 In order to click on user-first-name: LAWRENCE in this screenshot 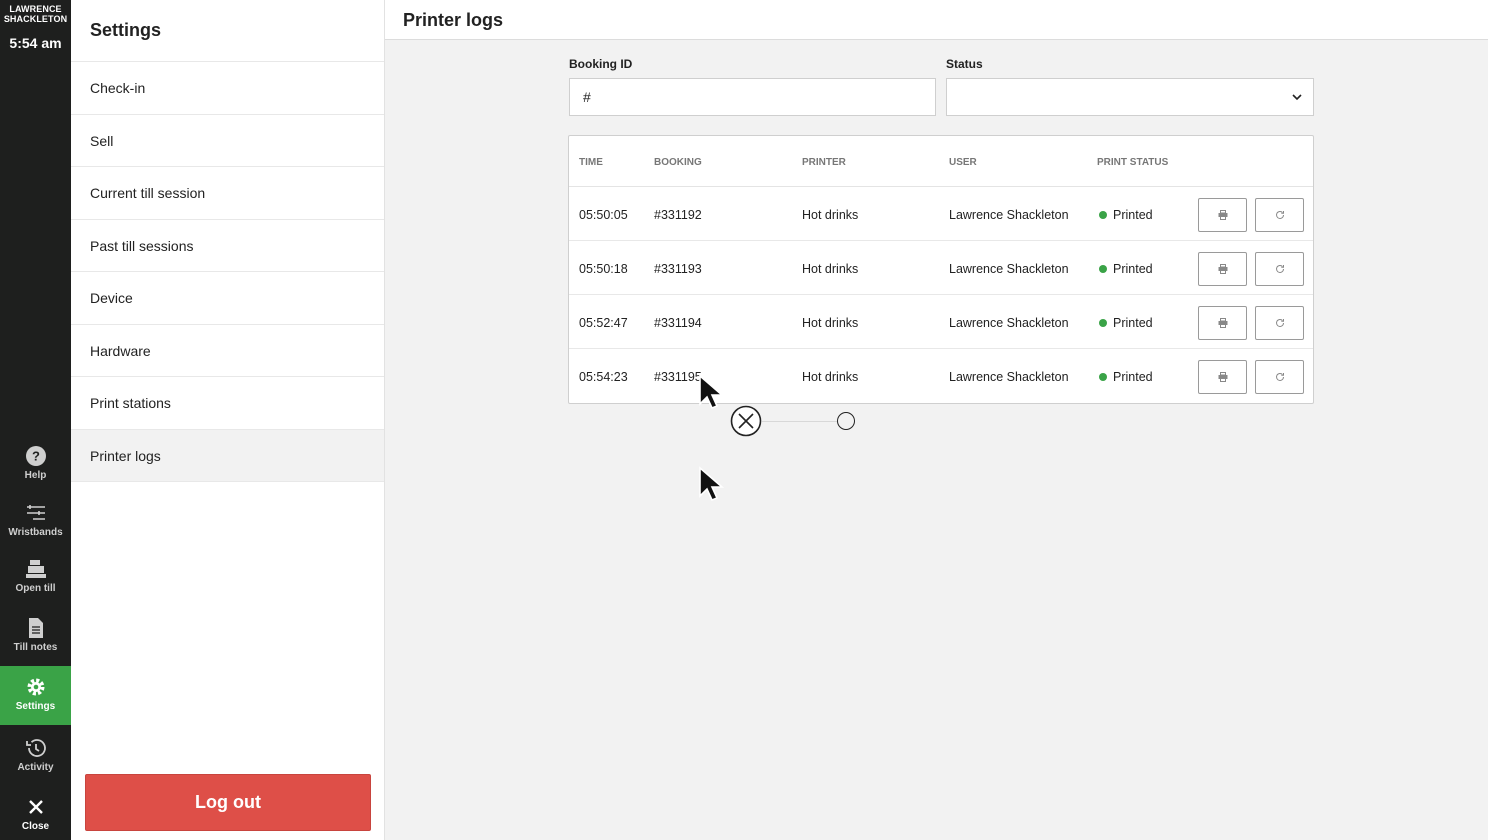, I will do `click(35, 9)`.